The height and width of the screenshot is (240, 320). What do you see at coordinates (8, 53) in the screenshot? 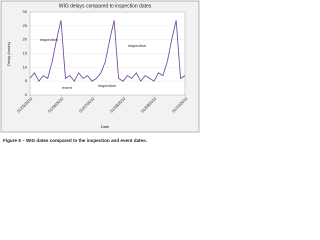
I see `y-axis-label: Delay (hours)` at bounding box center [8, 53].